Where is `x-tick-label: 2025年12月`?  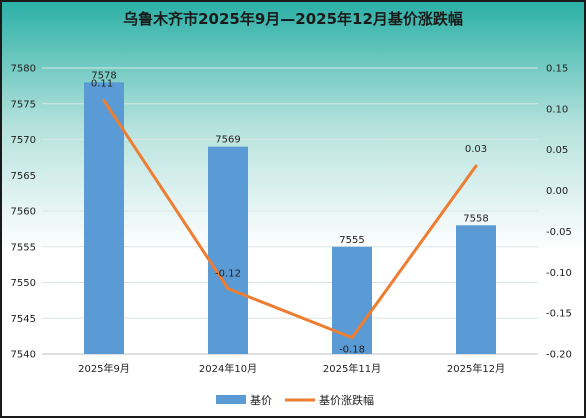
x-tick-label: 2025年12月 is located at coordinates (476, 368).